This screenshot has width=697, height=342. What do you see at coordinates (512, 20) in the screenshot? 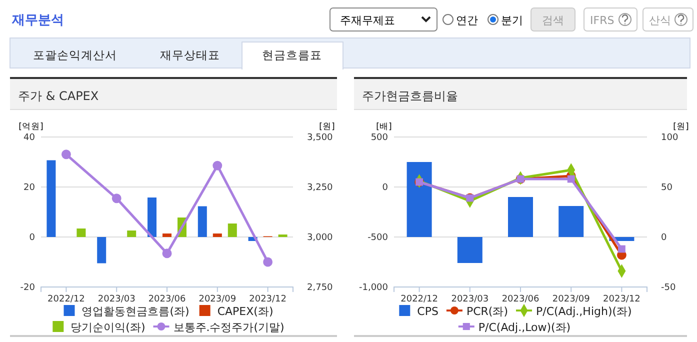
I see `text: 분기` at bounding box center [512, 20].